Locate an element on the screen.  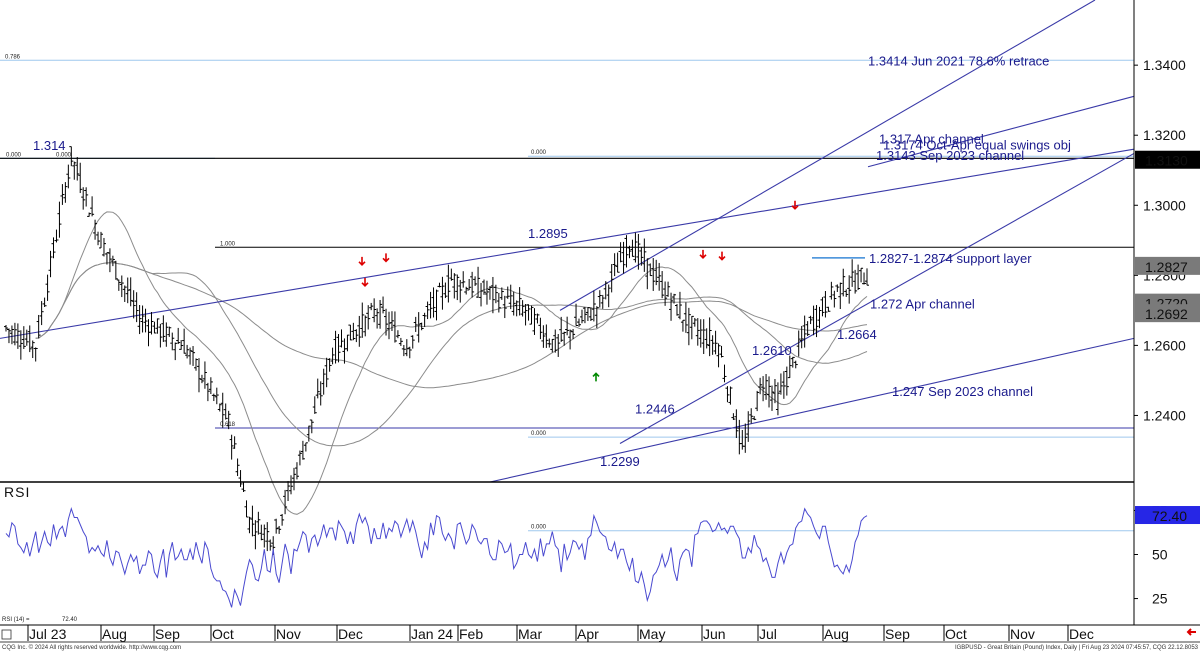
fib-label: 0.786 is located at coordinates (13, 57).